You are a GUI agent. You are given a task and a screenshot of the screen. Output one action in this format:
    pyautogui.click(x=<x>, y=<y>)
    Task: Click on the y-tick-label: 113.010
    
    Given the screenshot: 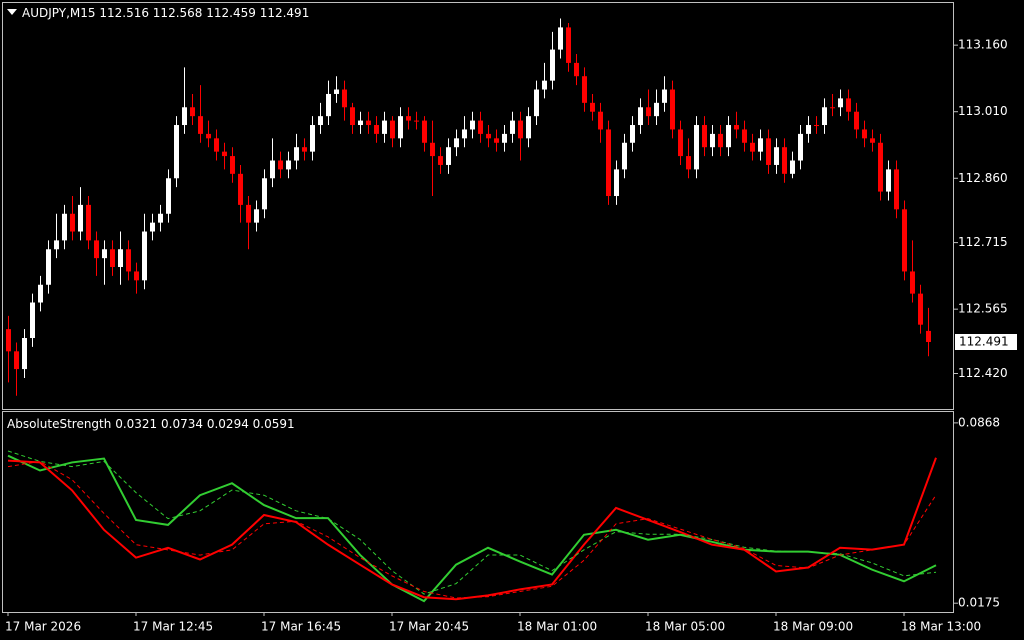 What is the action you would take?
    pyautogui.click(x=983, y=111)
    